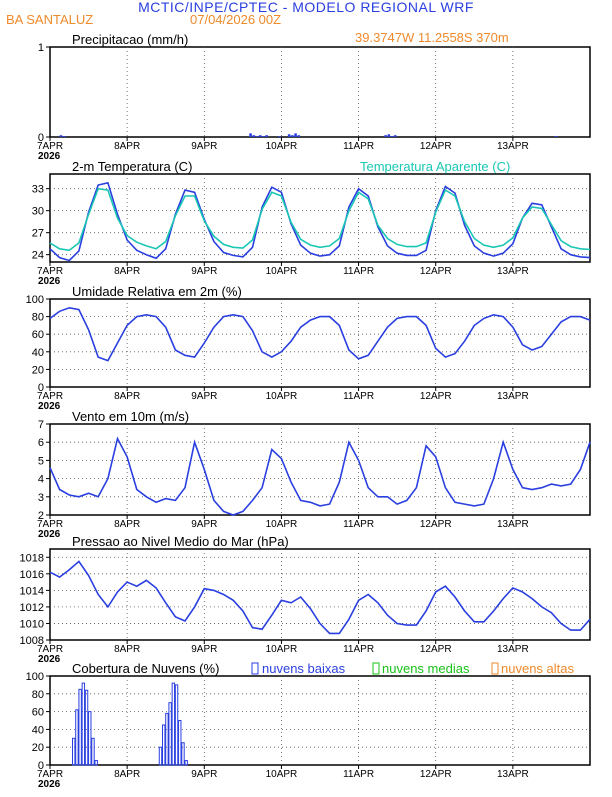 This screenshot has width=612, height=797. What do you see at coordinates (41, 461) in the screenshot?
I see `y-tick-label: 5` at bounding box center [41, 461].